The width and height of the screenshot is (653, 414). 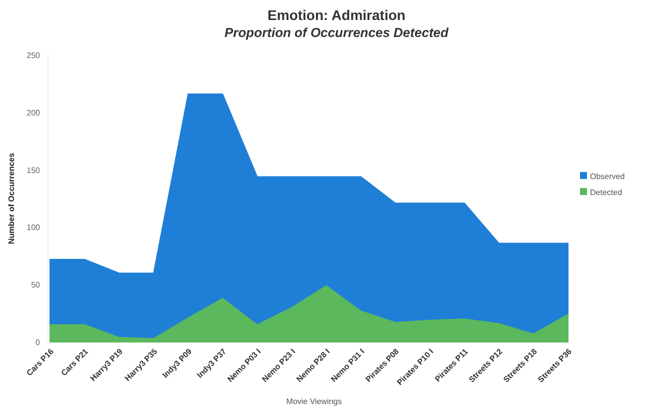 I want to click on y-tick-label: 50, so click(x=36, y=285).